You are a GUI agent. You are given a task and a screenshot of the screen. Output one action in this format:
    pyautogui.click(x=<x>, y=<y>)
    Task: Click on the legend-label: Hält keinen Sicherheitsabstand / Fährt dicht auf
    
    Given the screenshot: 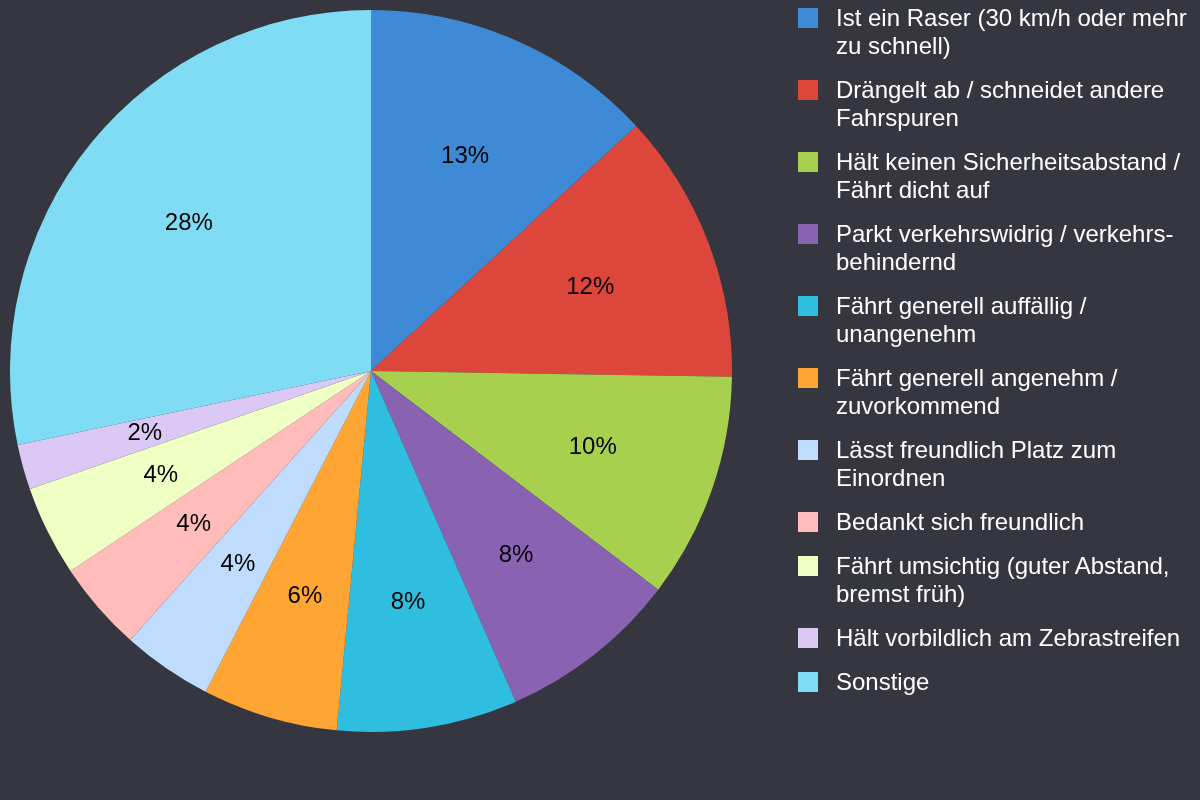 What is the action you would take?
    pyautogui.click(x=1009, y=176)
    